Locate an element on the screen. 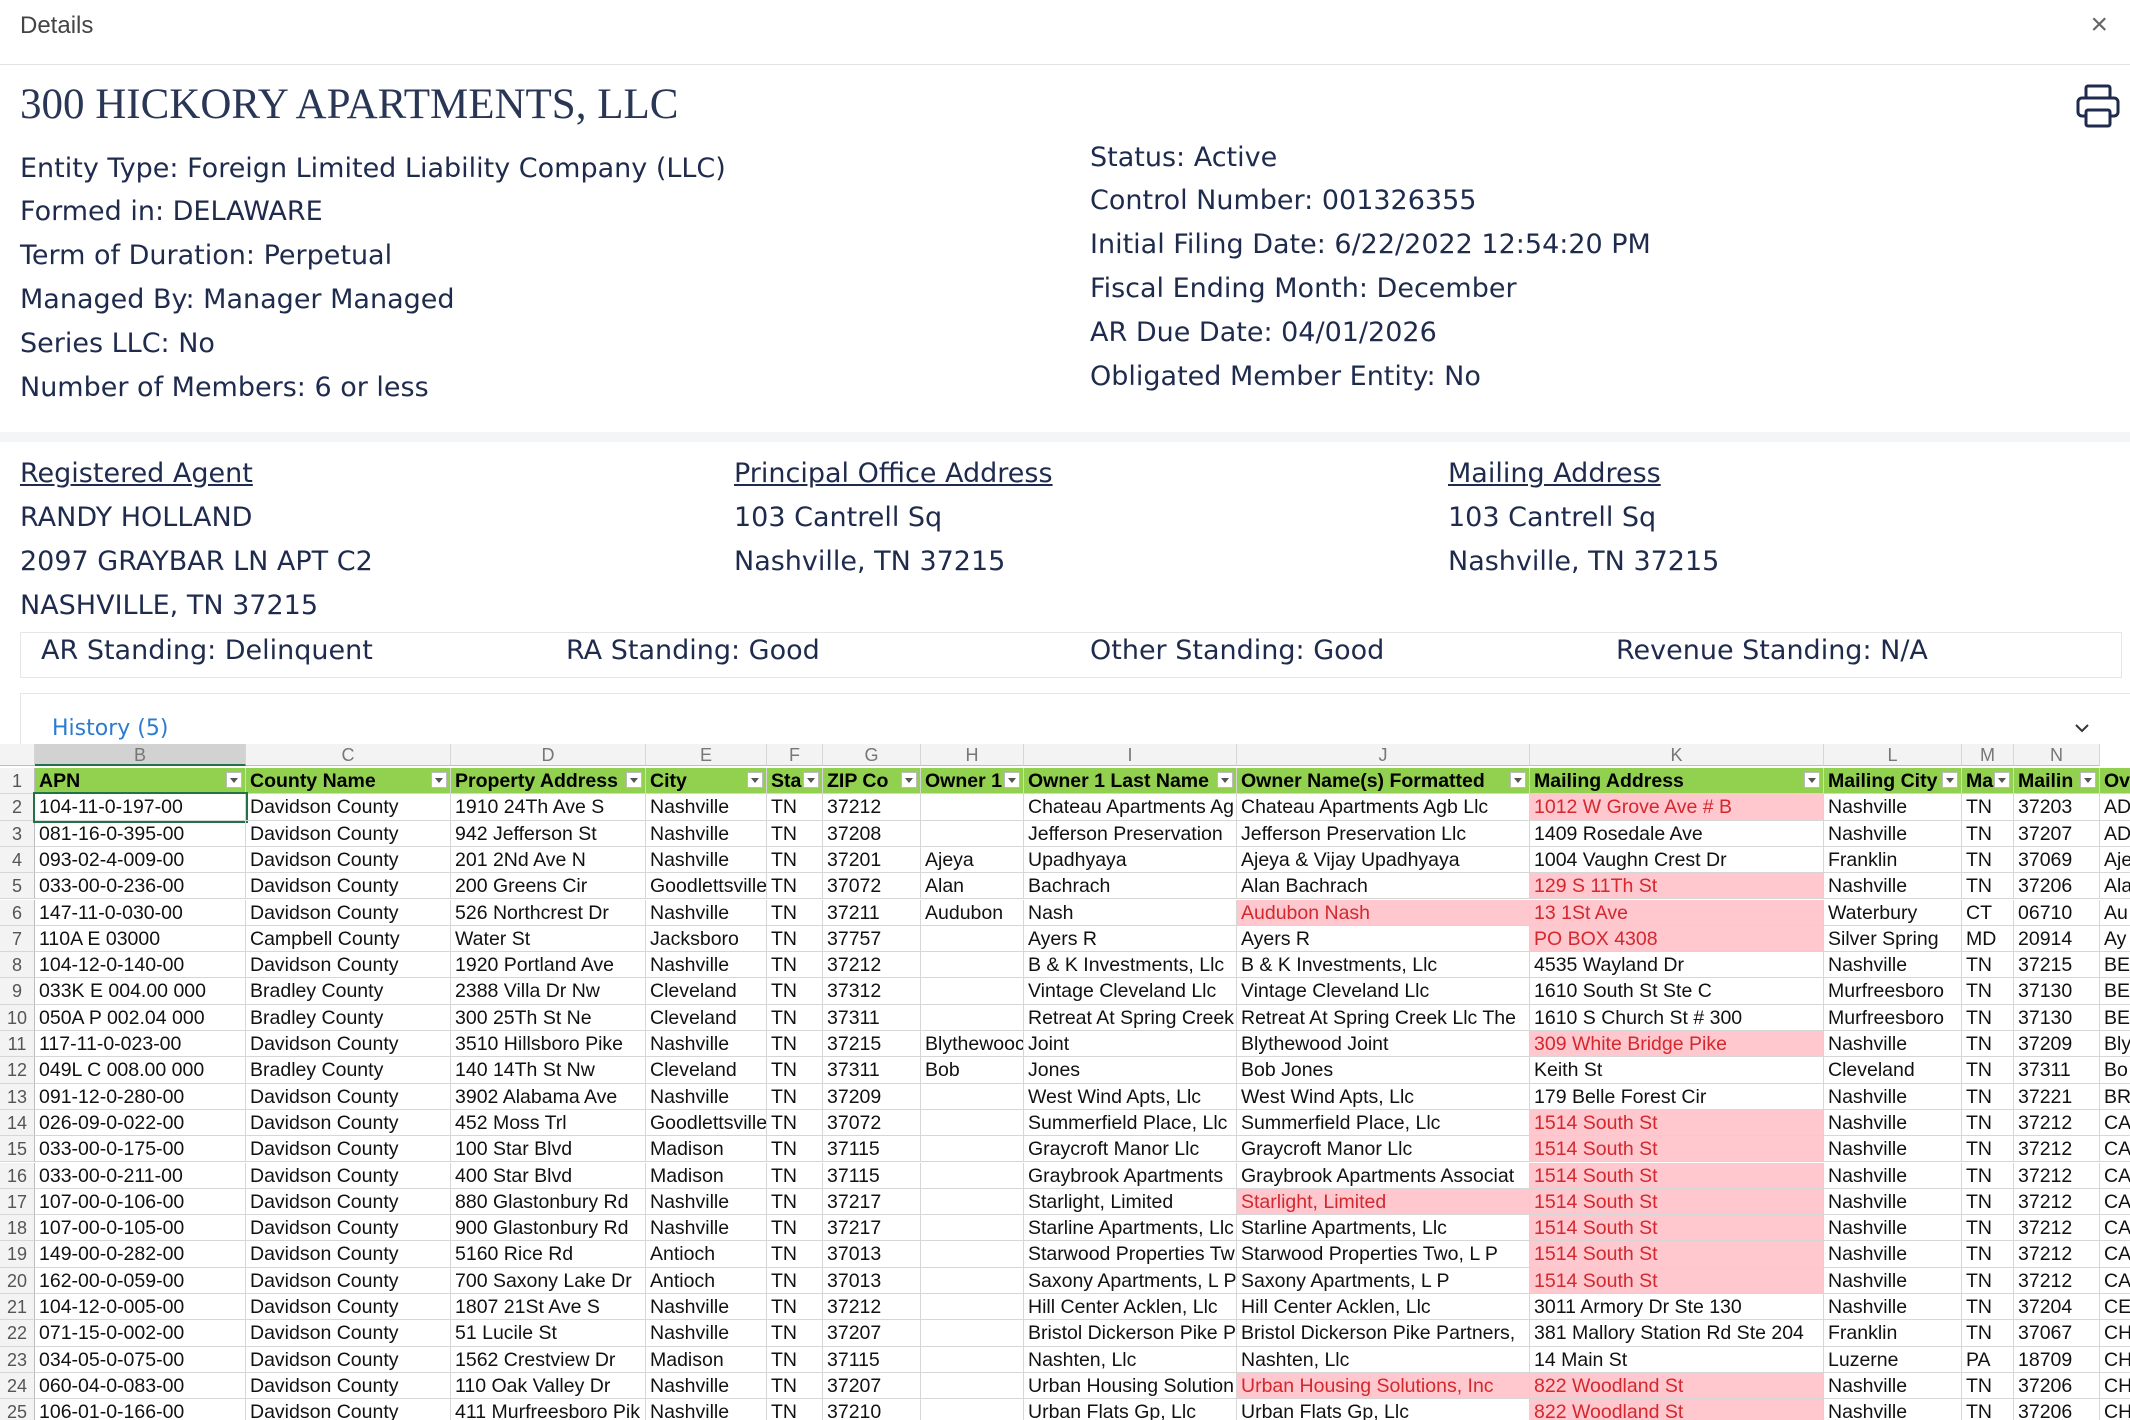 The image size is (2130, 1420). cell: 37217 is located at coordinates (872, 1202).